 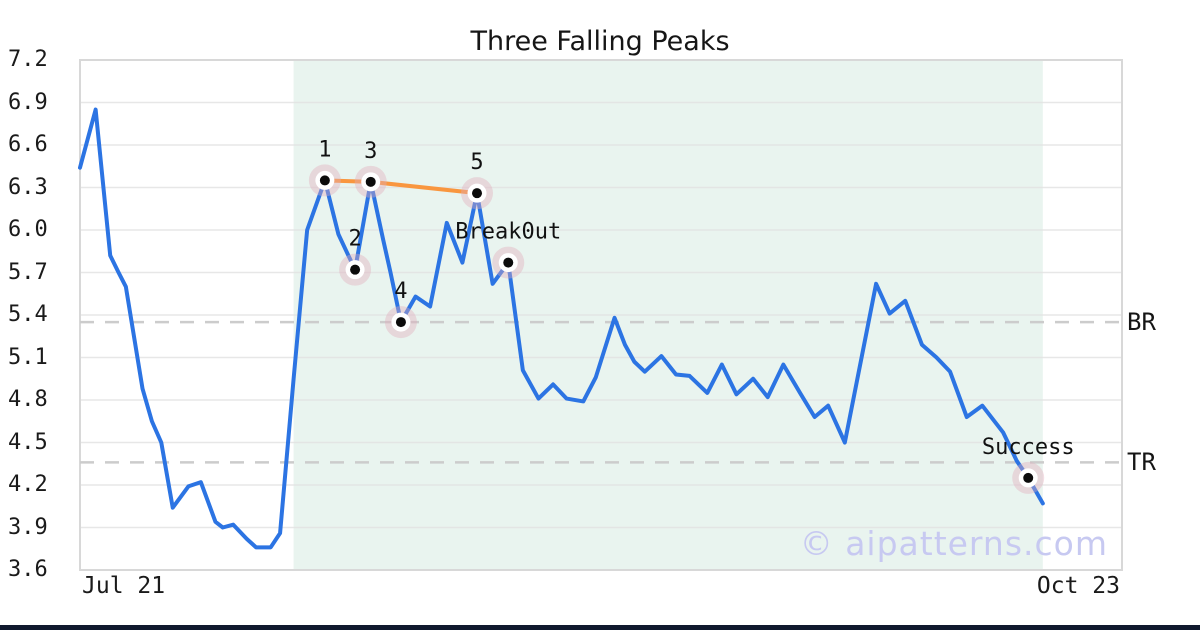 I want to click on pattern-point-label: 2, so click(x=354, y=239).